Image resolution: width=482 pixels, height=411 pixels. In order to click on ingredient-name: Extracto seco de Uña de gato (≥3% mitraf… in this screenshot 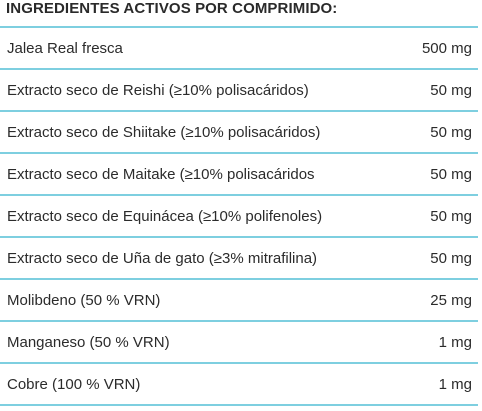, I will do `click(162, 258)`.